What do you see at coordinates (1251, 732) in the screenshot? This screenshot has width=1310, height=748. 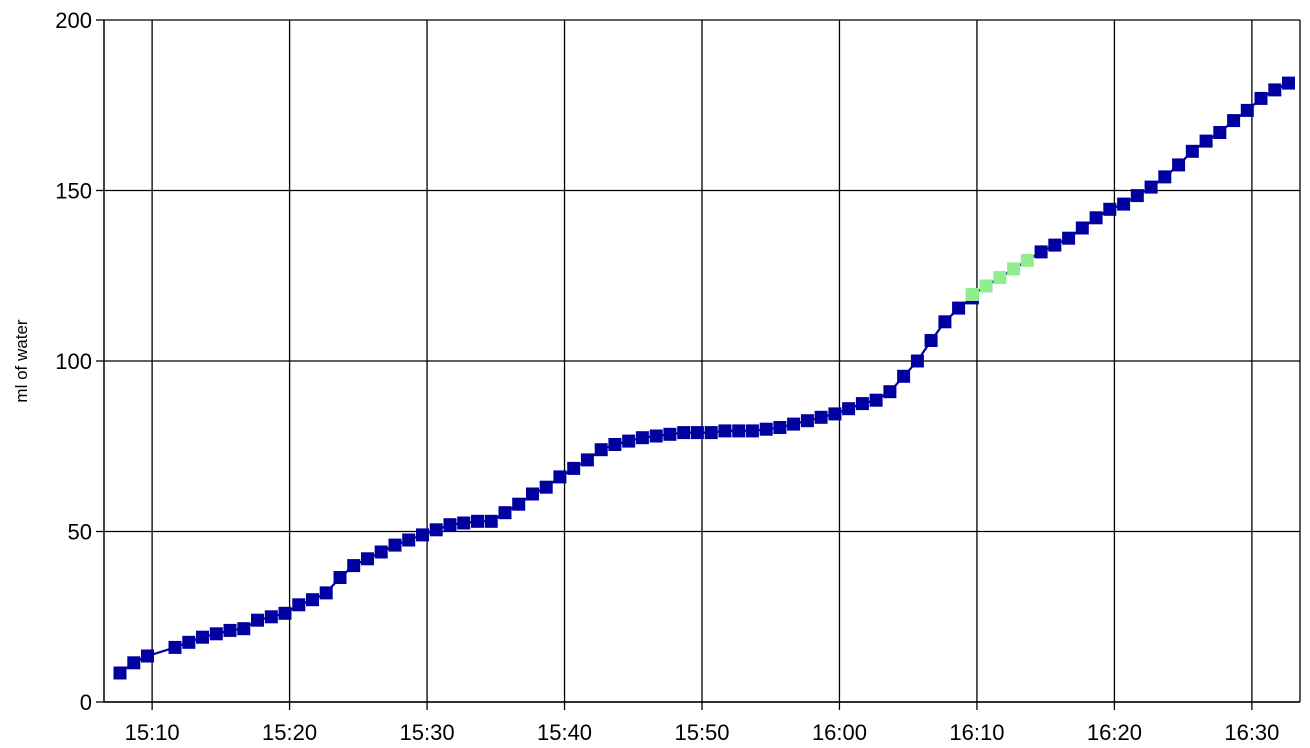 I see `x-tick-label: 16:30` at bounding box center [1251, 732].